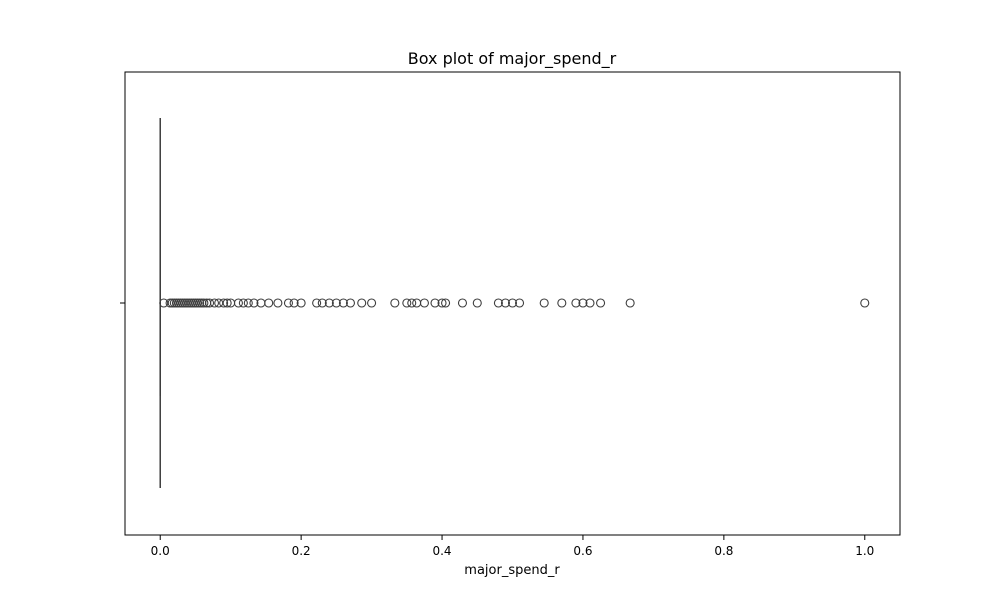 The image size is (1000, 600). Describe the element at coordinates (723, 551) in the screenshot. I see `x-tick-label: 0.8` at that location.